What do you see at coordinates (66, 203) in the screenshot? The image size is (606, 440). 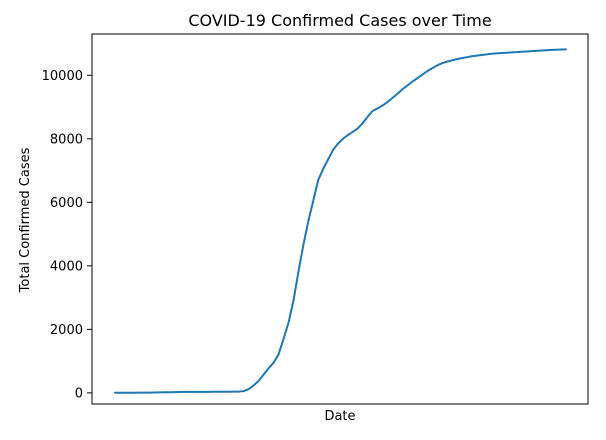 I see `y-tick-label: 6000` at bounding box center [66, 203].